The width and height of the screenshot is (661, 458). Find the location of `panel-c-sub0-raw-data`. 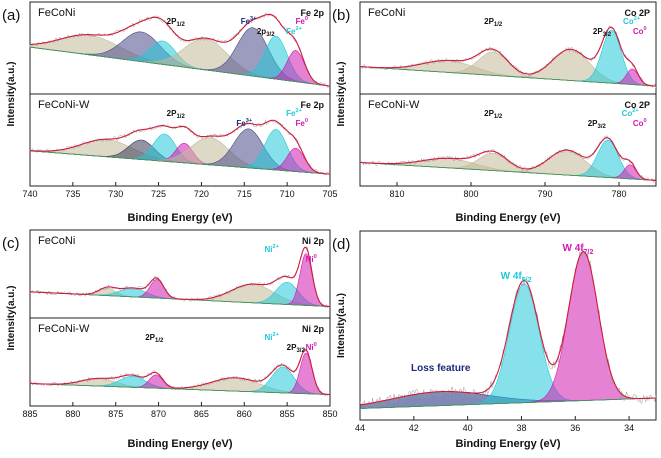

panel-c-sub0-raw-data is located at coordinates (180, 277).